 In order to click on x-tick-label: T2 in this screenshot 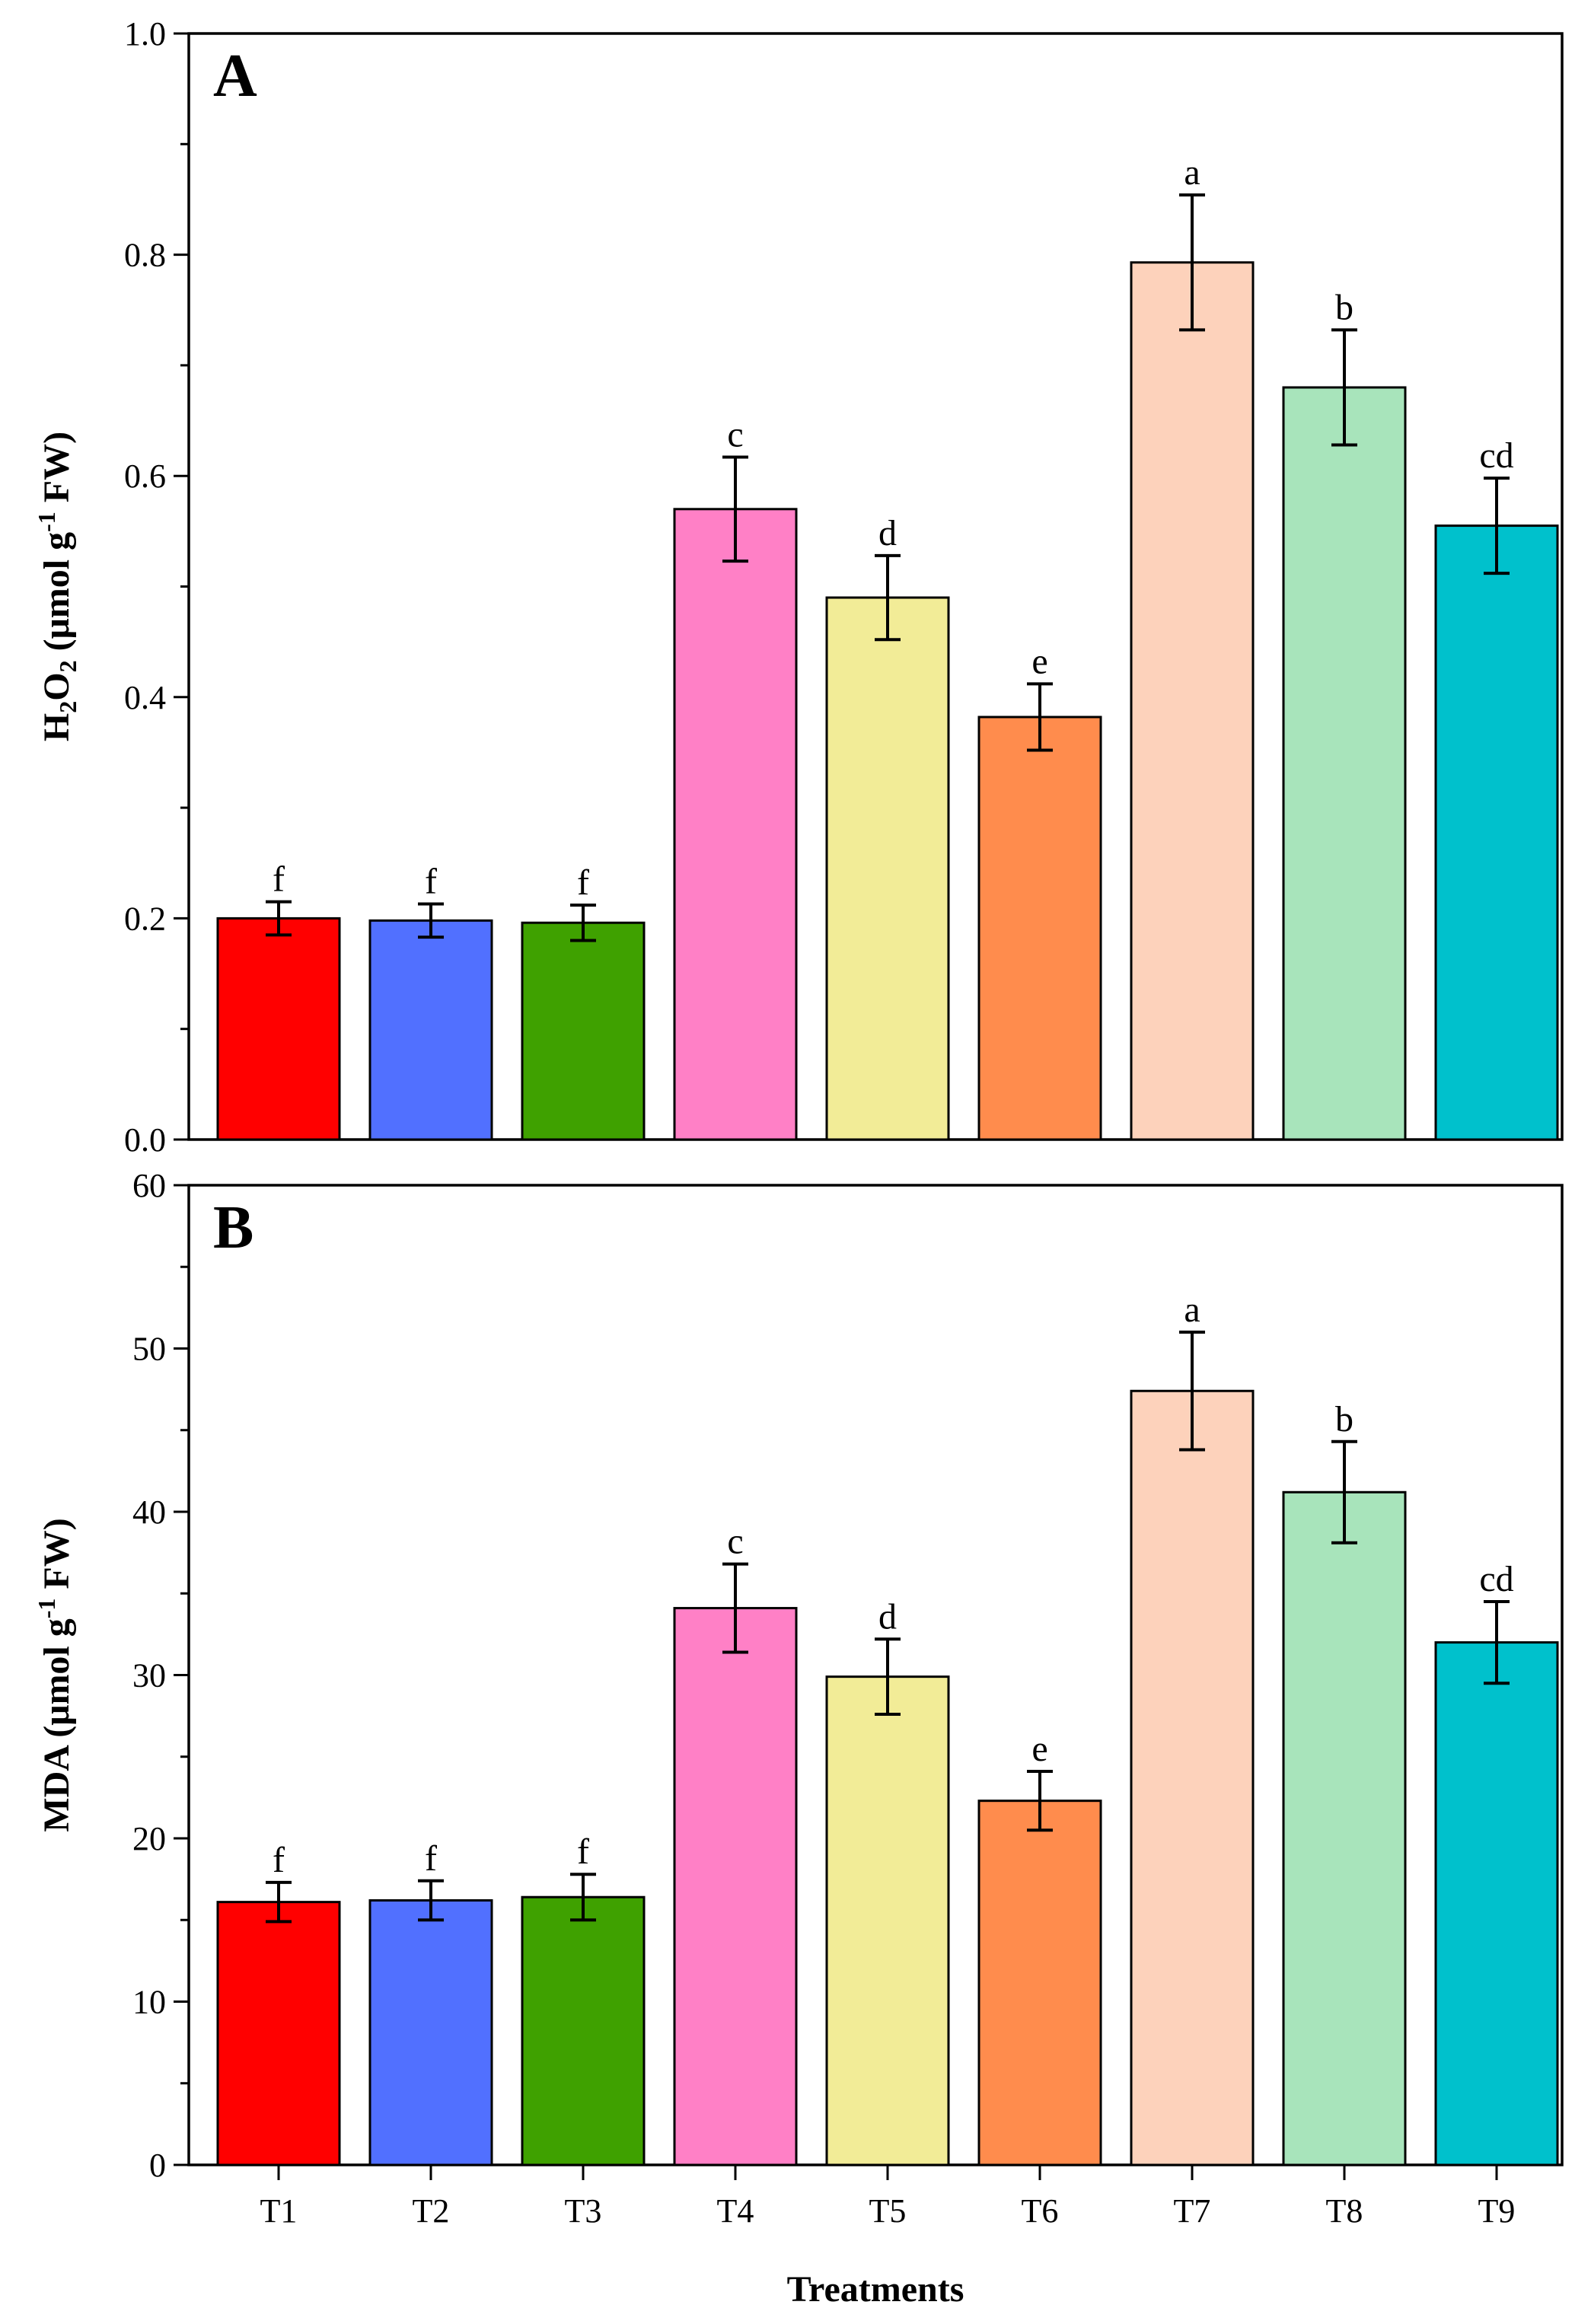, I will do `click(431, 2211)`.